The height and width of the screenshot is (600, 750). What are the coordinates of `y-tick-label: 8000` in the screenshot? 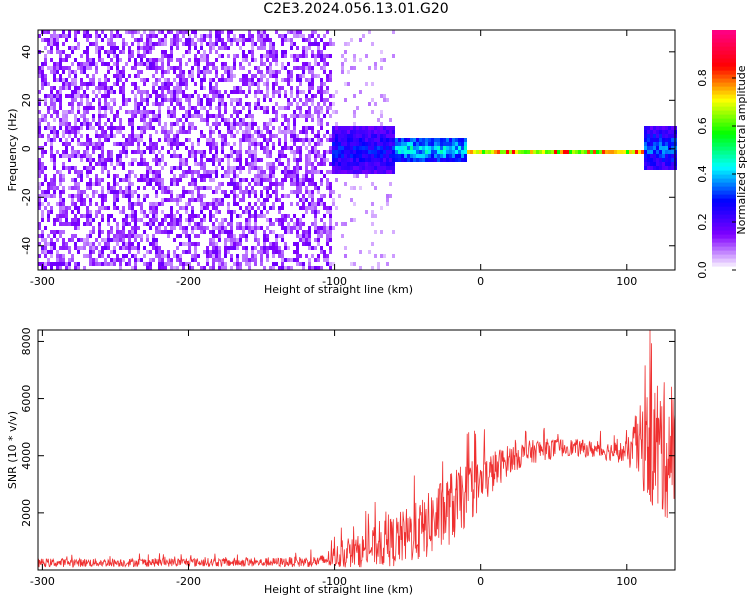 It's located at (26, 341).